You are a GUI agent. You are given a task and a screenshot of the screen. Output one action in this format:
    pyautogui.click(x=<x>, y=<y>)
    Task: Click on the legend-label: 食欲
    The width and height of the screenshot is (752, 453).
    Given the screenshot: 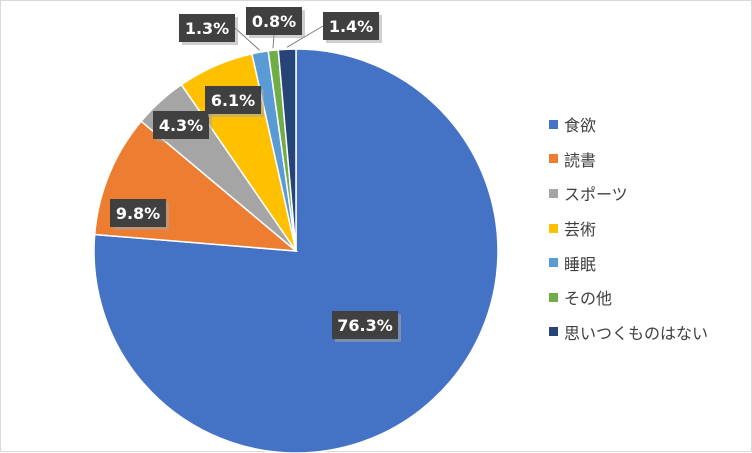 What is the action you would take?
    pyautogui.click(x=580, y=126)
    